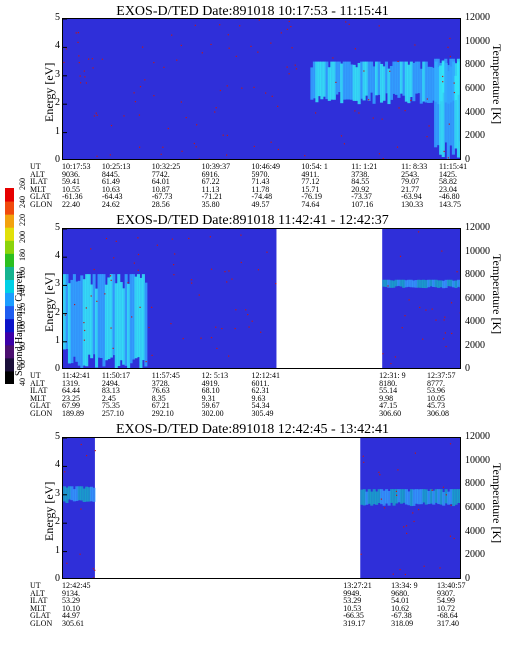  I want to click on orbit-row-label: ILAT, so click(39, 600).